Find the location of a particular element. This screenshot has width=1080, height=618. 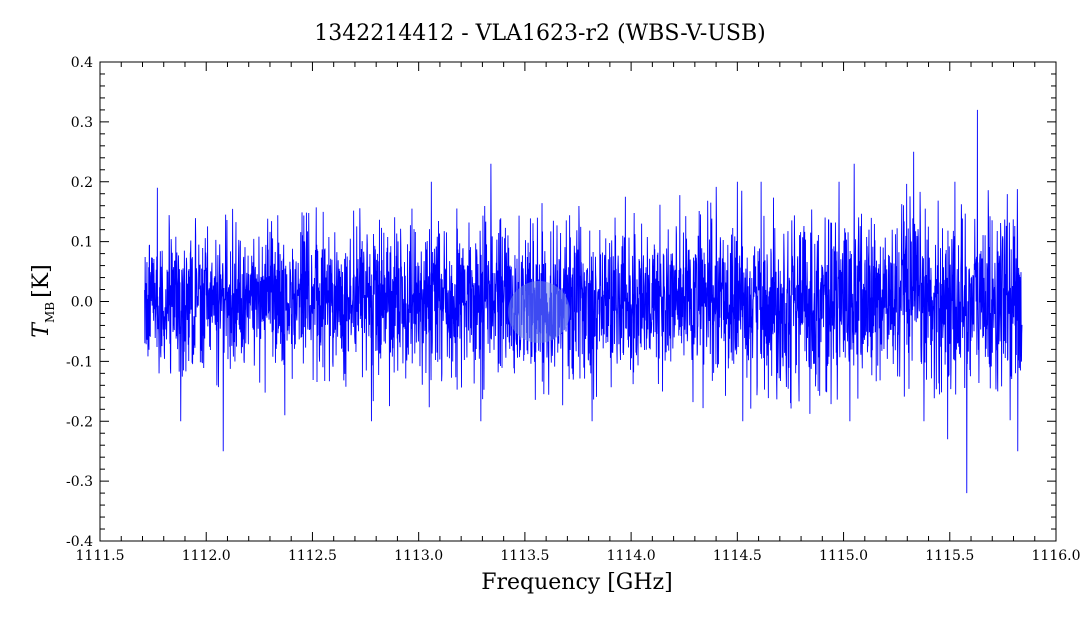

y-tick-label: 0.1 is located at coordinates (82, 243).